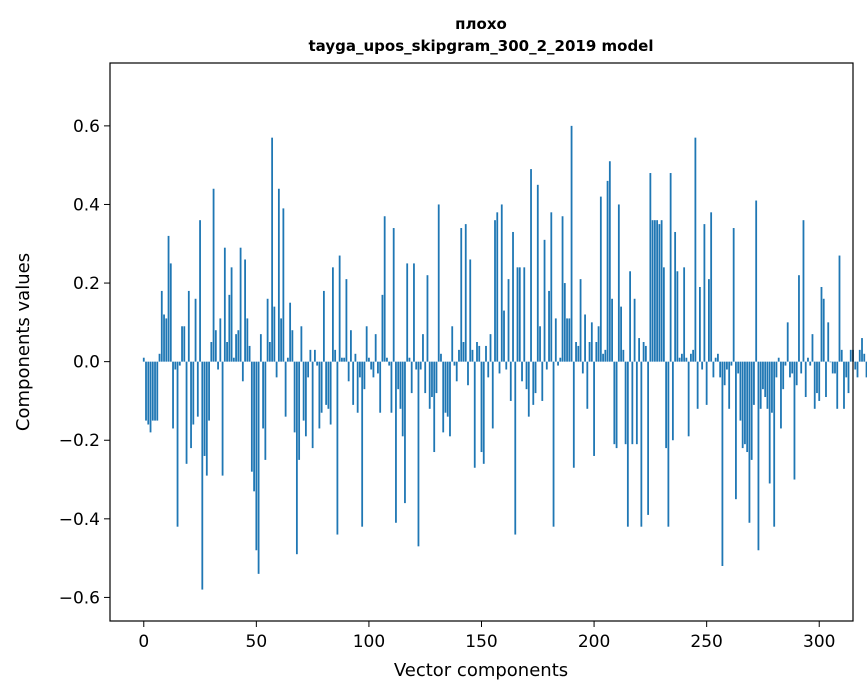 The width and height of the screenshot is (867, 696). I want to click on x-tick-label: 300, so click(819, 642).